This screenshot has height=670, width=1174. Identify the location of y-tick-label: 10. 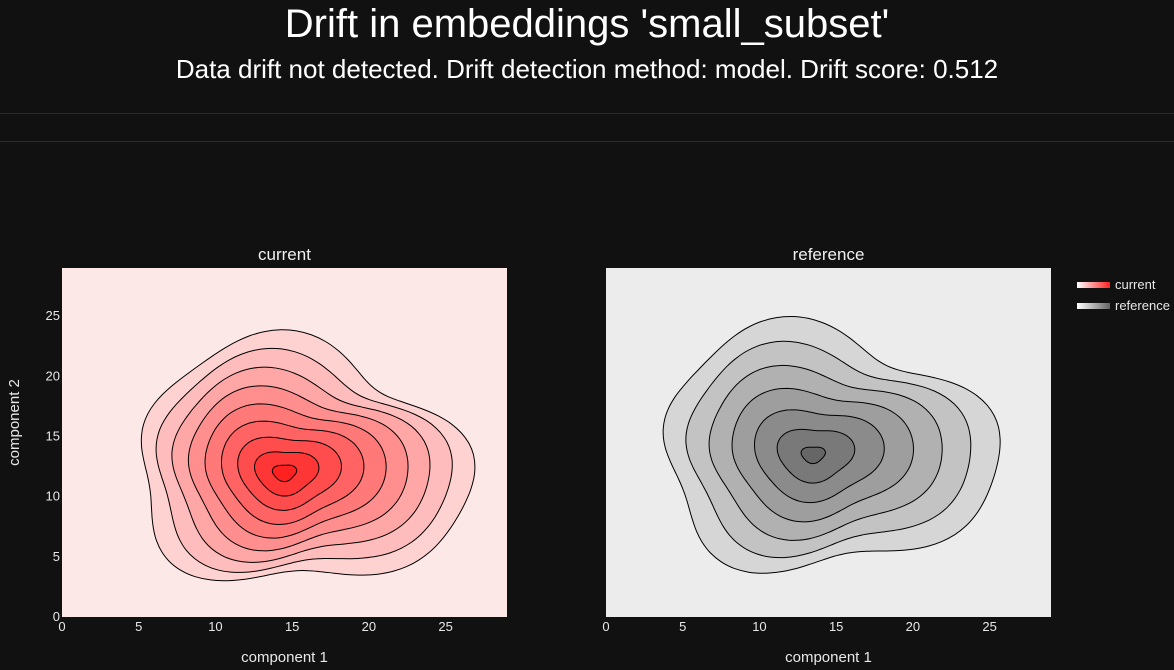
(53, 496).